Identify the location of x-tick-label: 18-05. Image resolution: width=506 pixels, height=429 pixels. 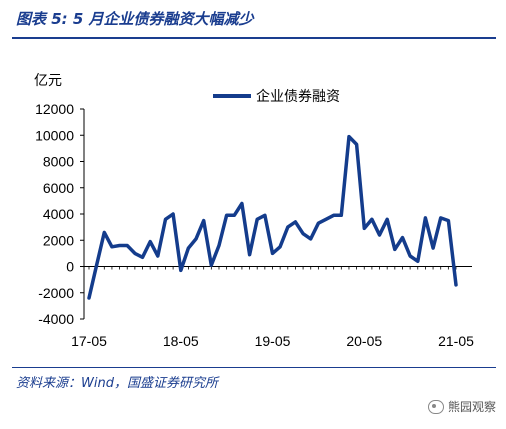
(181, 341).